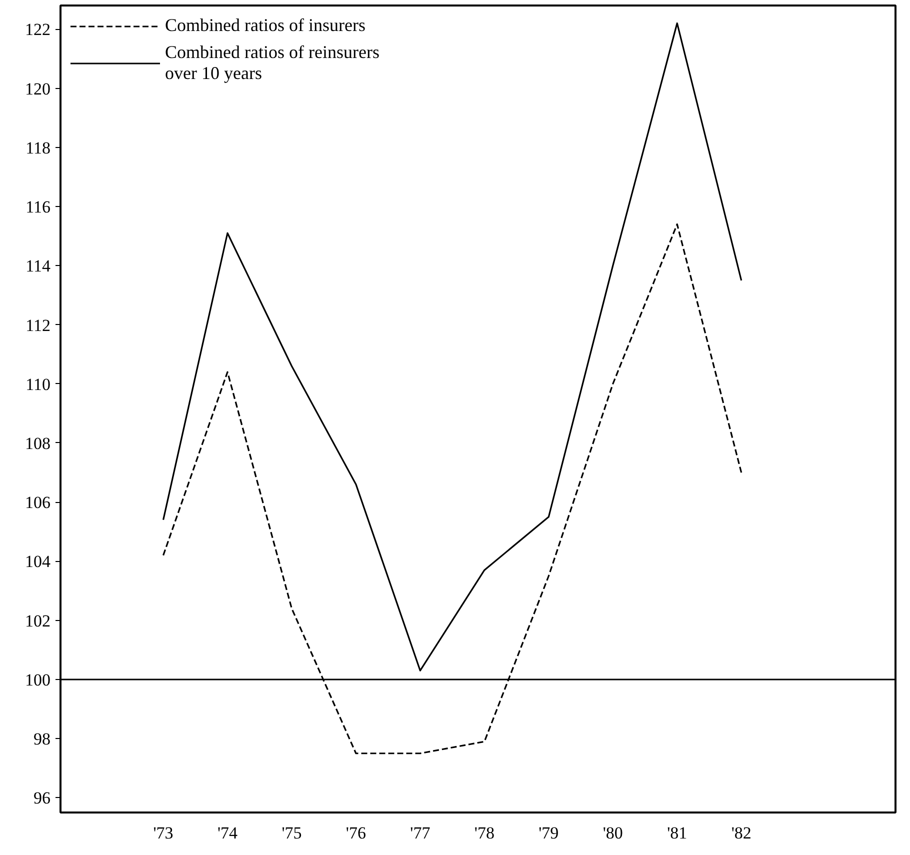 The image size is (910, 855). What do you see at coordinates (272, 63) in the screenshot?
I see `legend-label: Combined ratios of reinsurers over 10 years` at bounding box center [272, 63].